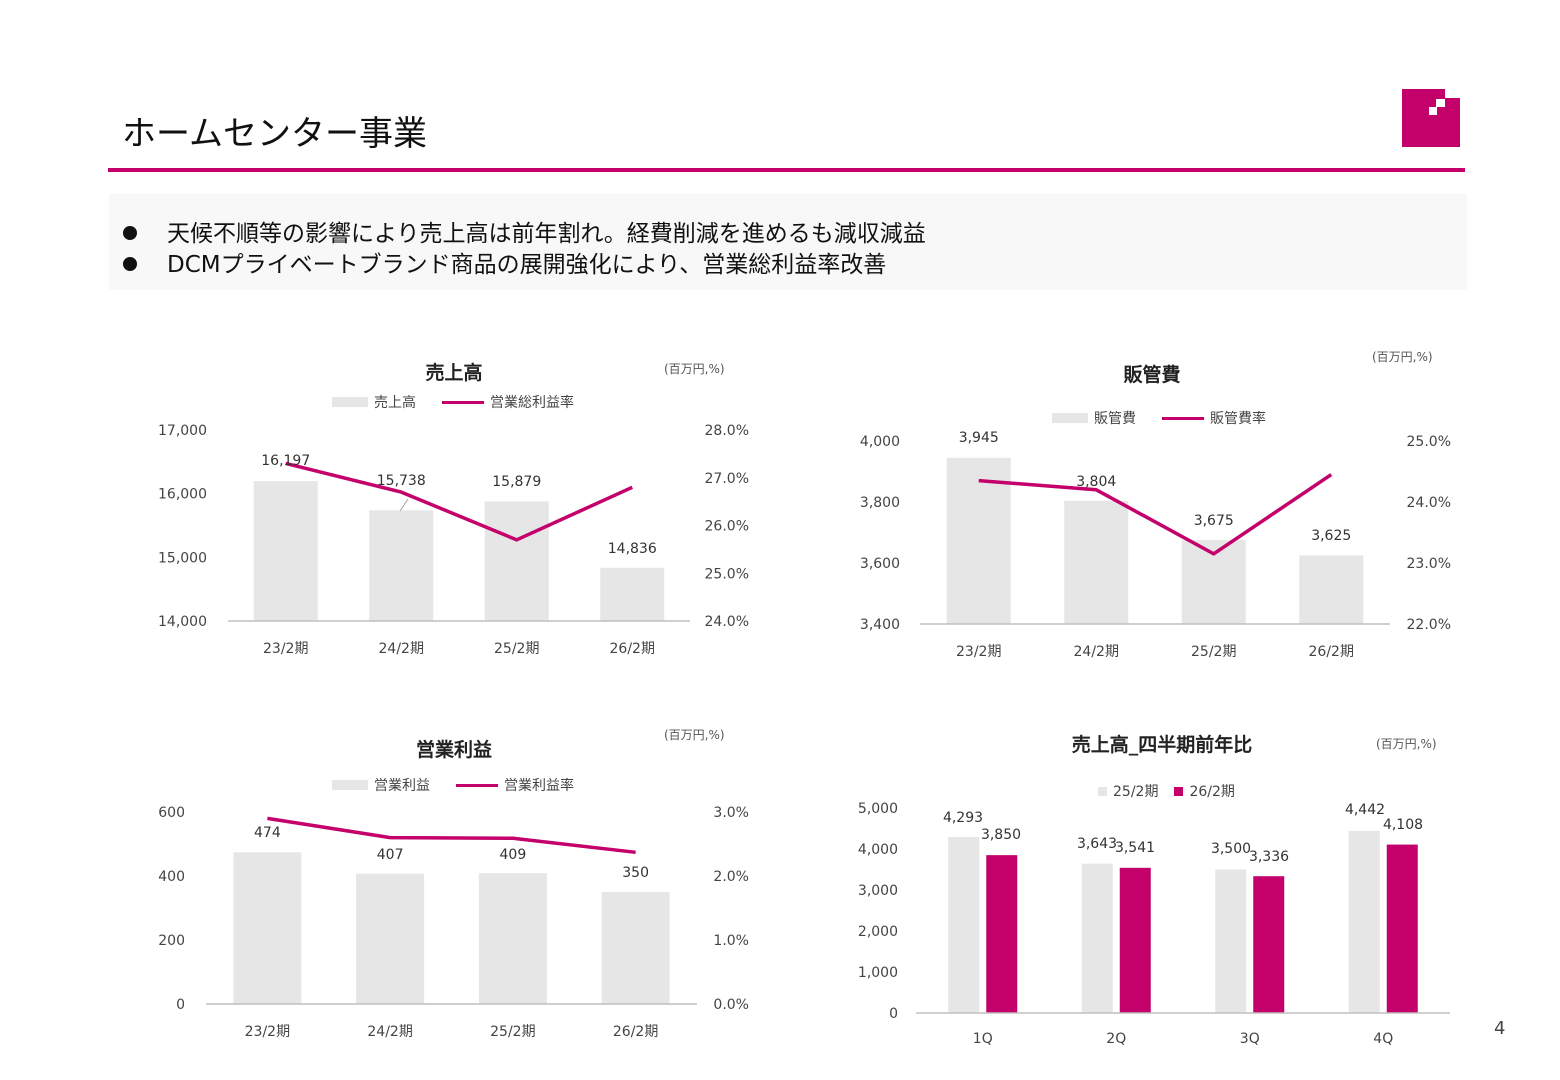  Describe the element at coordinates (1096, 482) in the screenshot. I see `data-label: 3,804` at that location.